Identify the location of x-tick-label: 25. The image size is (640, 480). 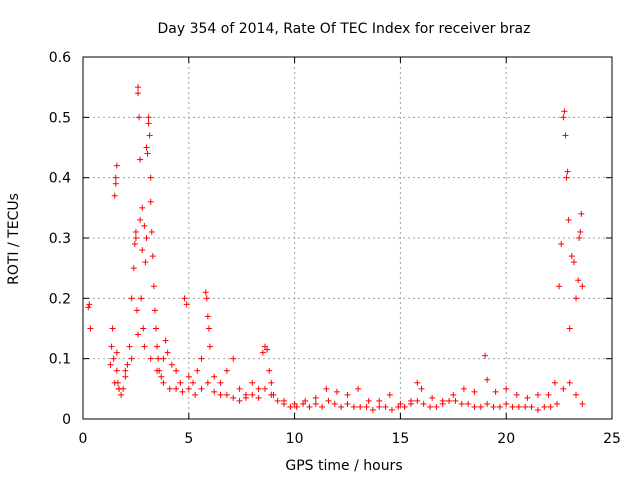
(612, 439).